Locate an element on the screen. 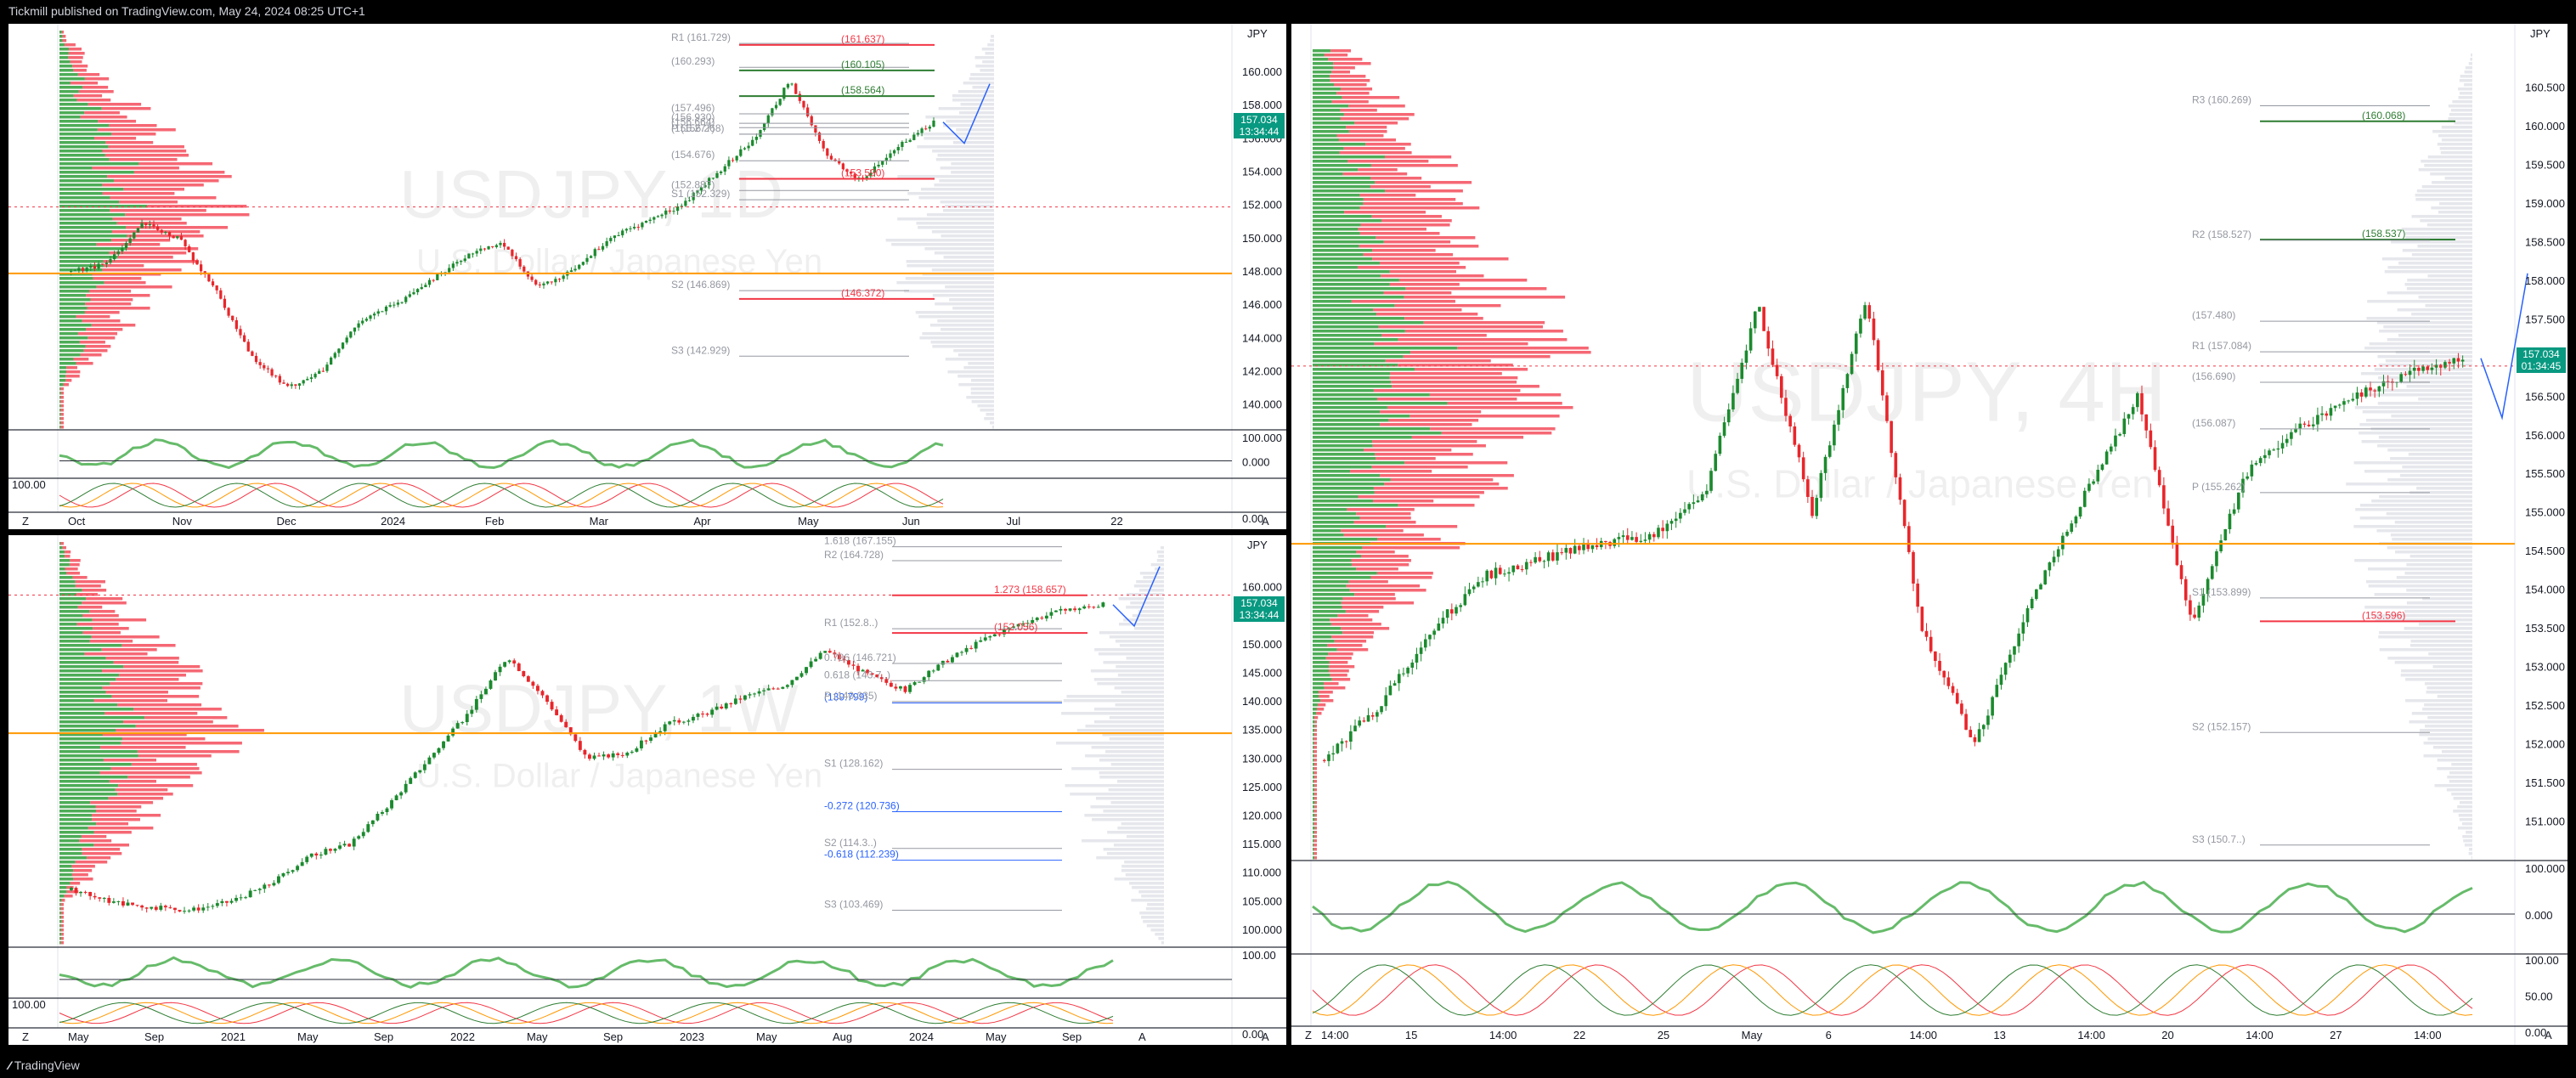  time-axis-tick: Sep is located at coordinates (154, 1036).